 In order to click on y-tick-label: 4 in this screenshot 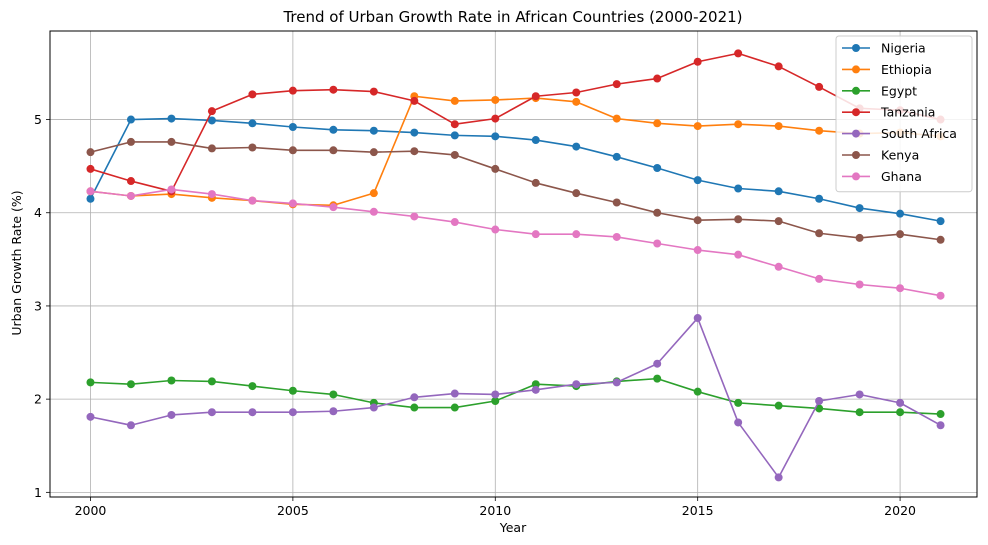, I will do `click(38, 212)`.